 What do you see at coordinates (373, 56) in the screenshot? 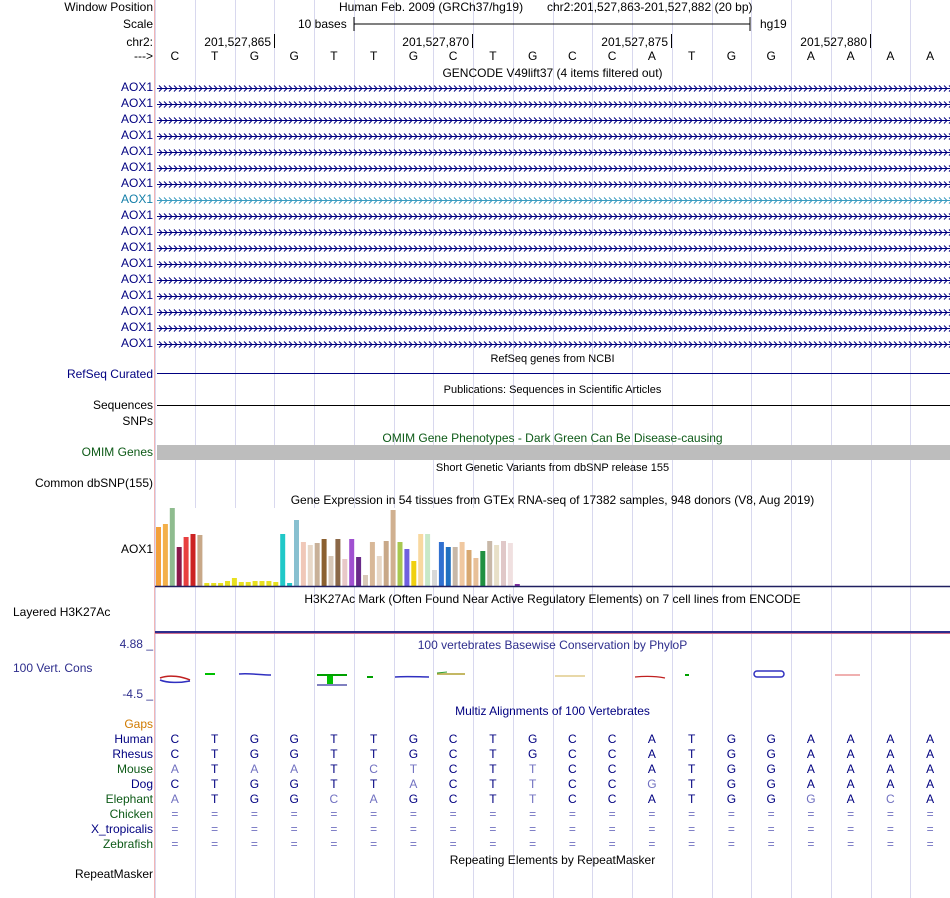
I see `dna-base: T` at bounding box center [373, 56].